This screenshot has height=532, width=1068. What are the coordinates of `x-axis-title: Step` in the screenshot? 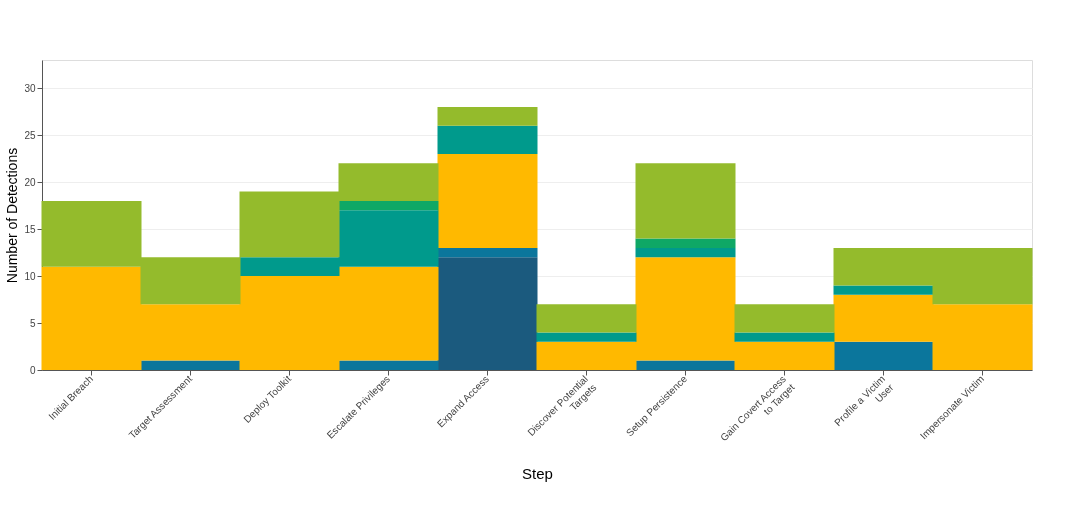 It's located at (537, 473).